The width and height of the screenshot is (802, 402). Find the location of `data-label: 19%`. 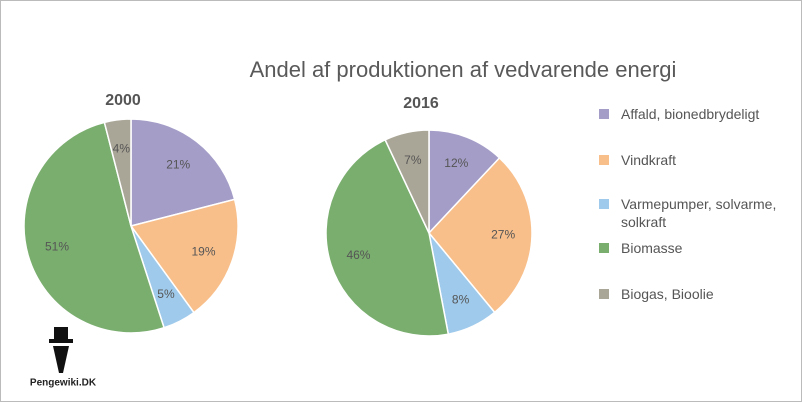

data-label: 19% is located at coordinates (203, 251).